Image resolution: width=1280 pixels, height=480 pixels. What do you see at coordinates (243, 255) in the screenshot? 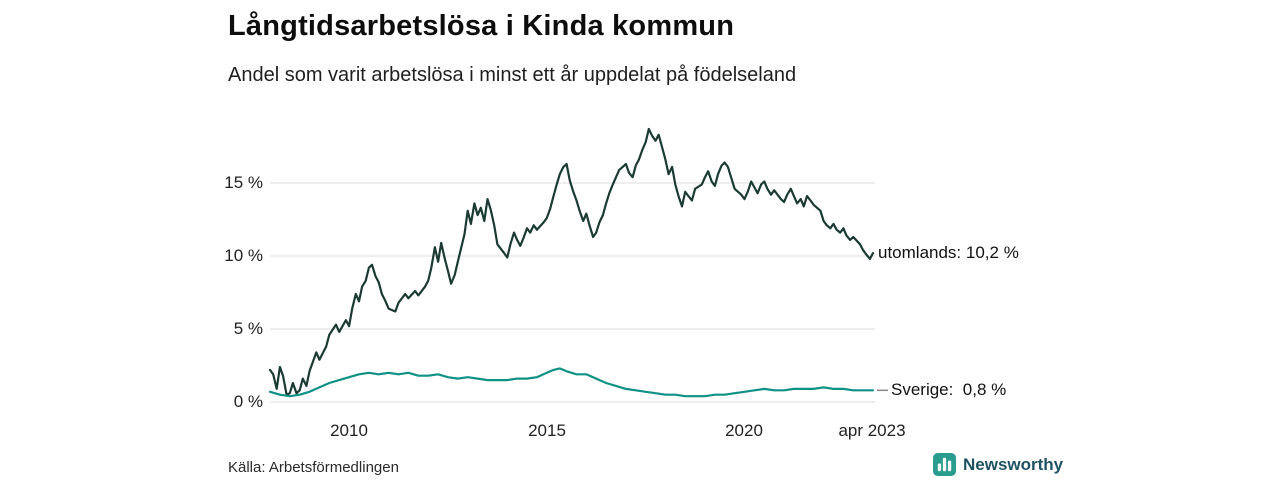
I see `y-tick-10: 10 %` at bounding box center [243, 255].